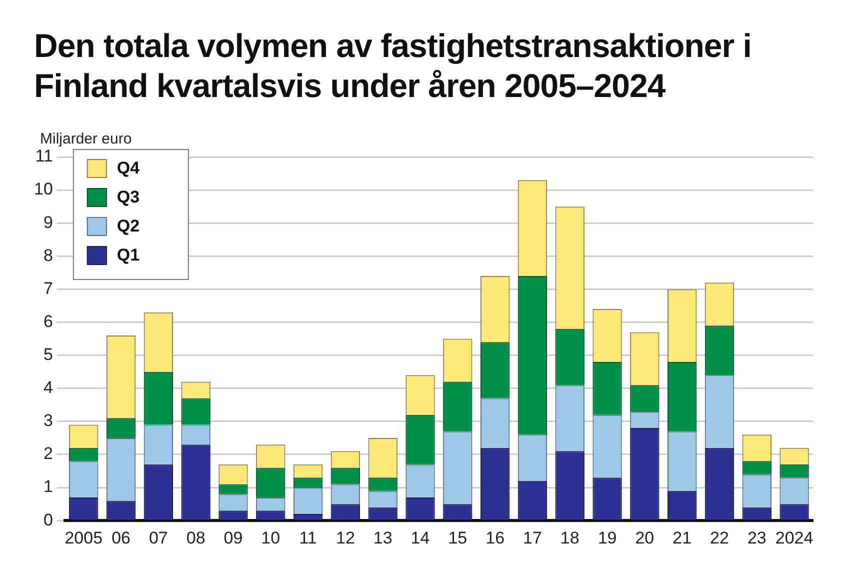 The width and height of the screenshot is (863, 576). What do you see at coordinates (128, 168) in the screenshot?
I see `legend-label: Q4` at bounding box center [128, 168].